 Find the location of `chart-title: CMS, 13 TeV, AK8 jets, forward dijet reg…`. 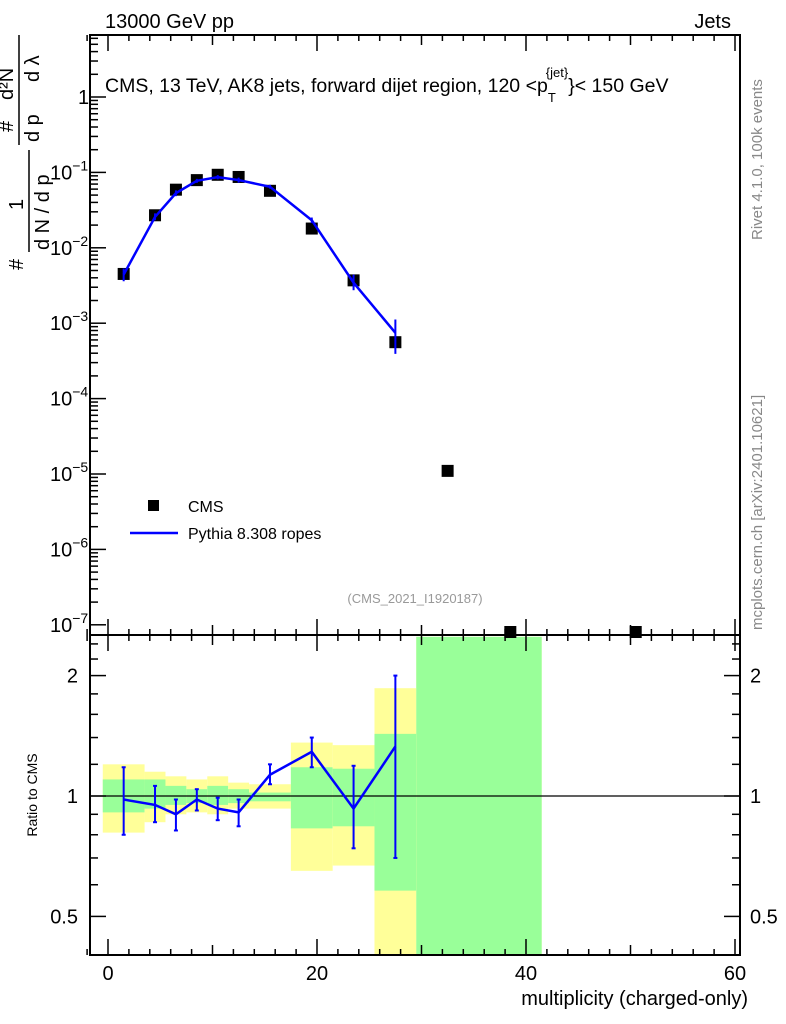

chart-title: CMS, 13 TeV, AK8 jets, forward dijet reg… is located at coordinates (386, 85).